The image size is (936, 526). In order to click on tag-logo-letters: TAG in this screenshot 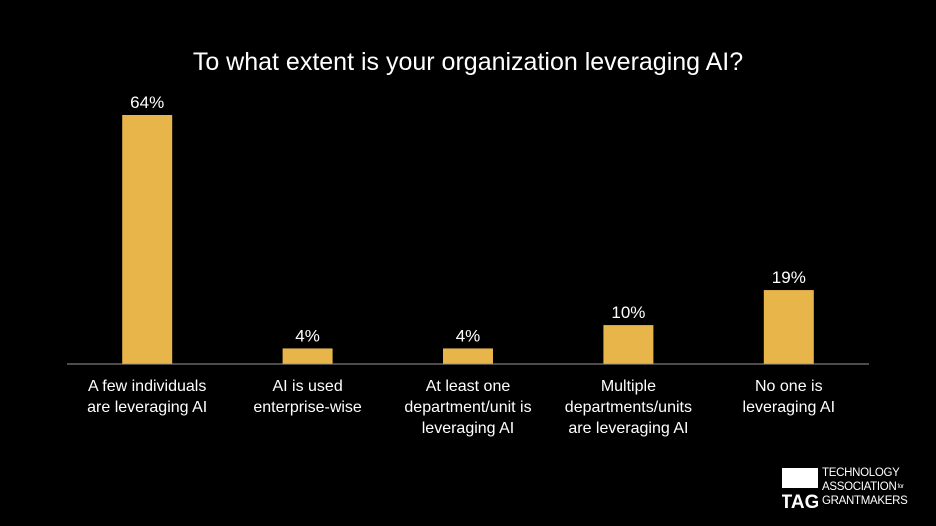, I will do `click(800, 502)`.